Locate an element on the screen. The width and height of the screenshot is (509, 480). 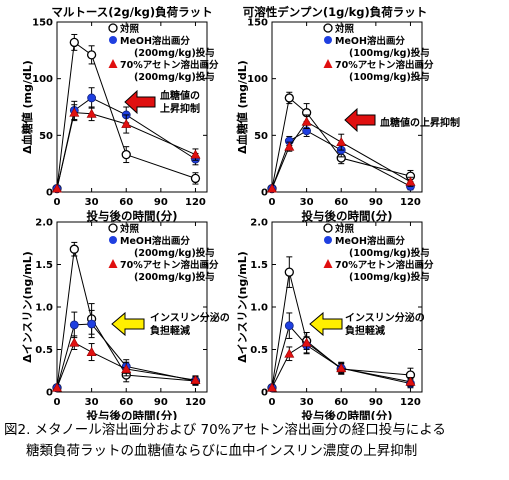
caption-line-2: 糖類負荷ラットの血糖値ならびに血中インスリン濃度の上昇抑制 is located at coordinates (222, 451).